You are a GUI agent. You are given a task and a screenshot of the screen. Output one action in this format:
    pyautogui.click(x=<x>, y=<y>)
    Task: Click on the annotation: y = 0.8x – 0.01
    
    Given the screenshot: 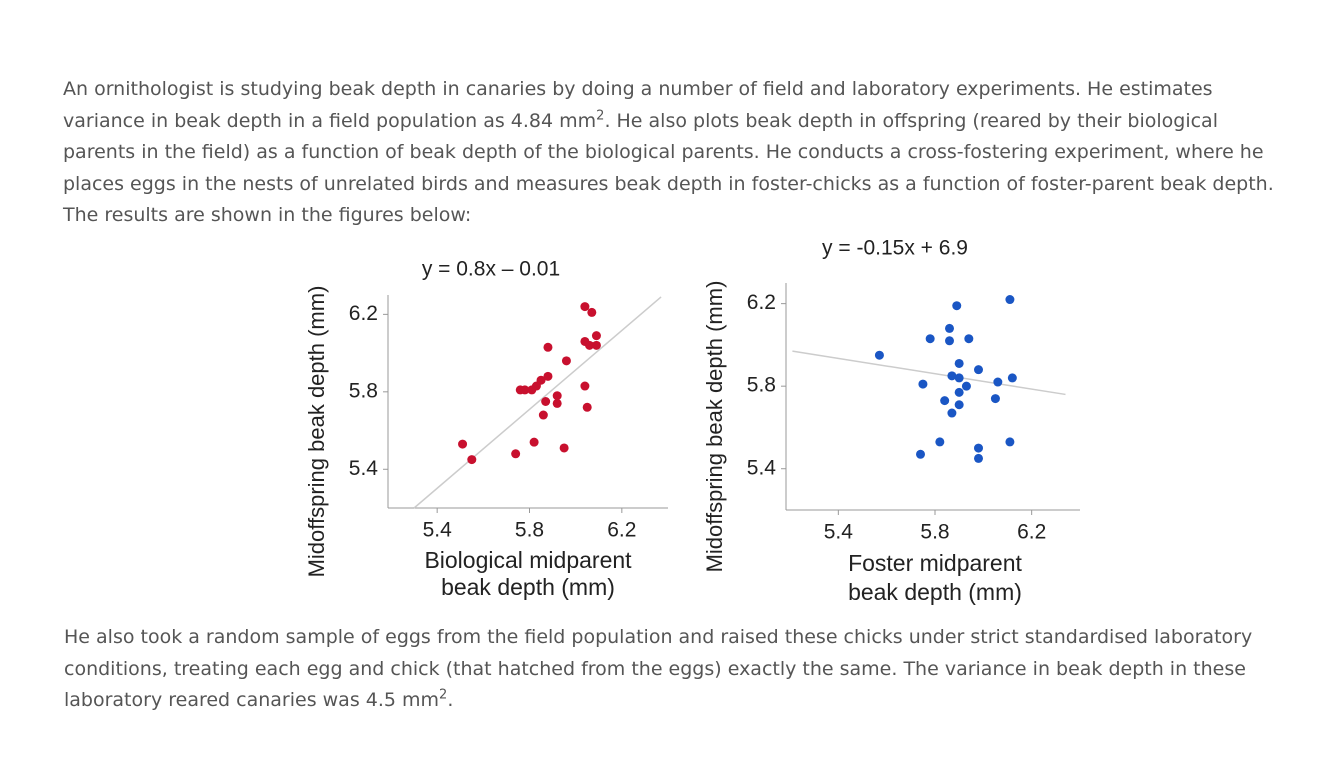 What is the action you would take?
    pyautogui.click(x=491, y=269)
    